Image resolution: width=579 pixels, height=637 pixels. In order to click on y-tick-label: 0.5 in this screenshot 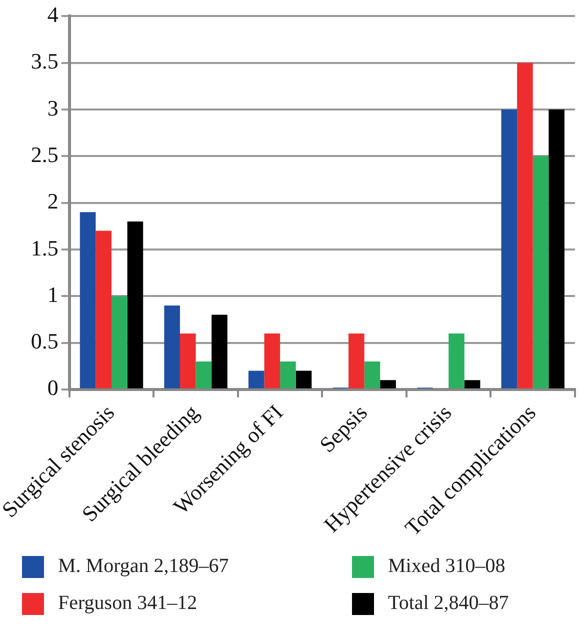, I will do `click(44, 341)`.